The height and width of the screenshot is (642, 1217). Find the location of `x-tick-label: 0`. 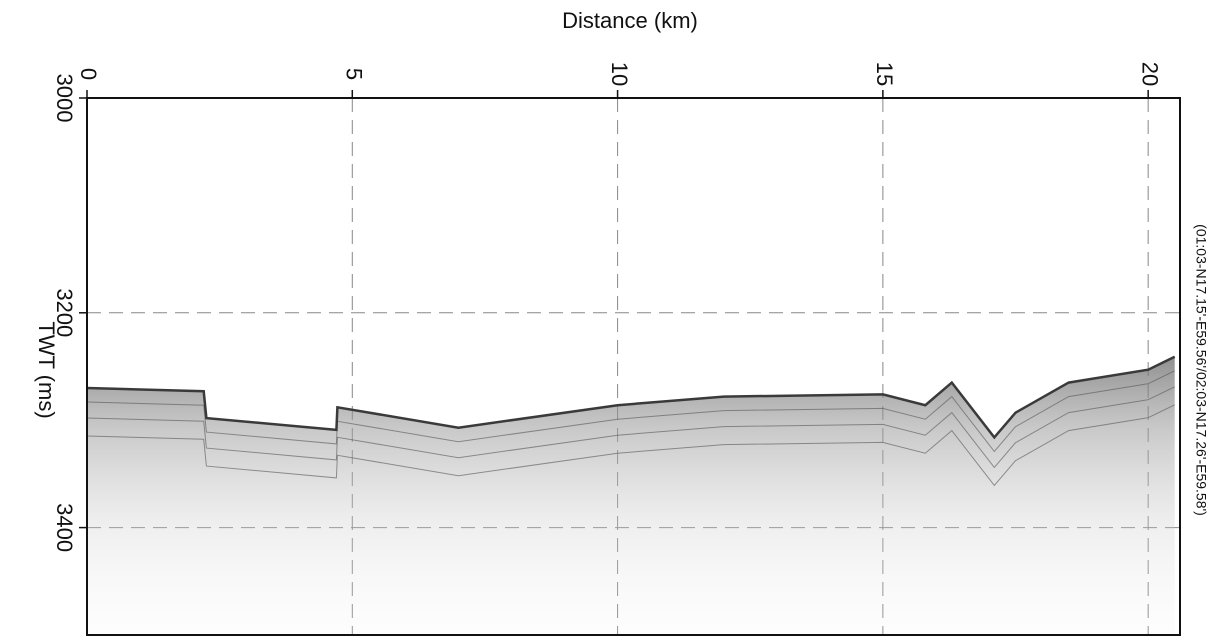

x-tick-label: 0 is located at coordinates (88, 74).